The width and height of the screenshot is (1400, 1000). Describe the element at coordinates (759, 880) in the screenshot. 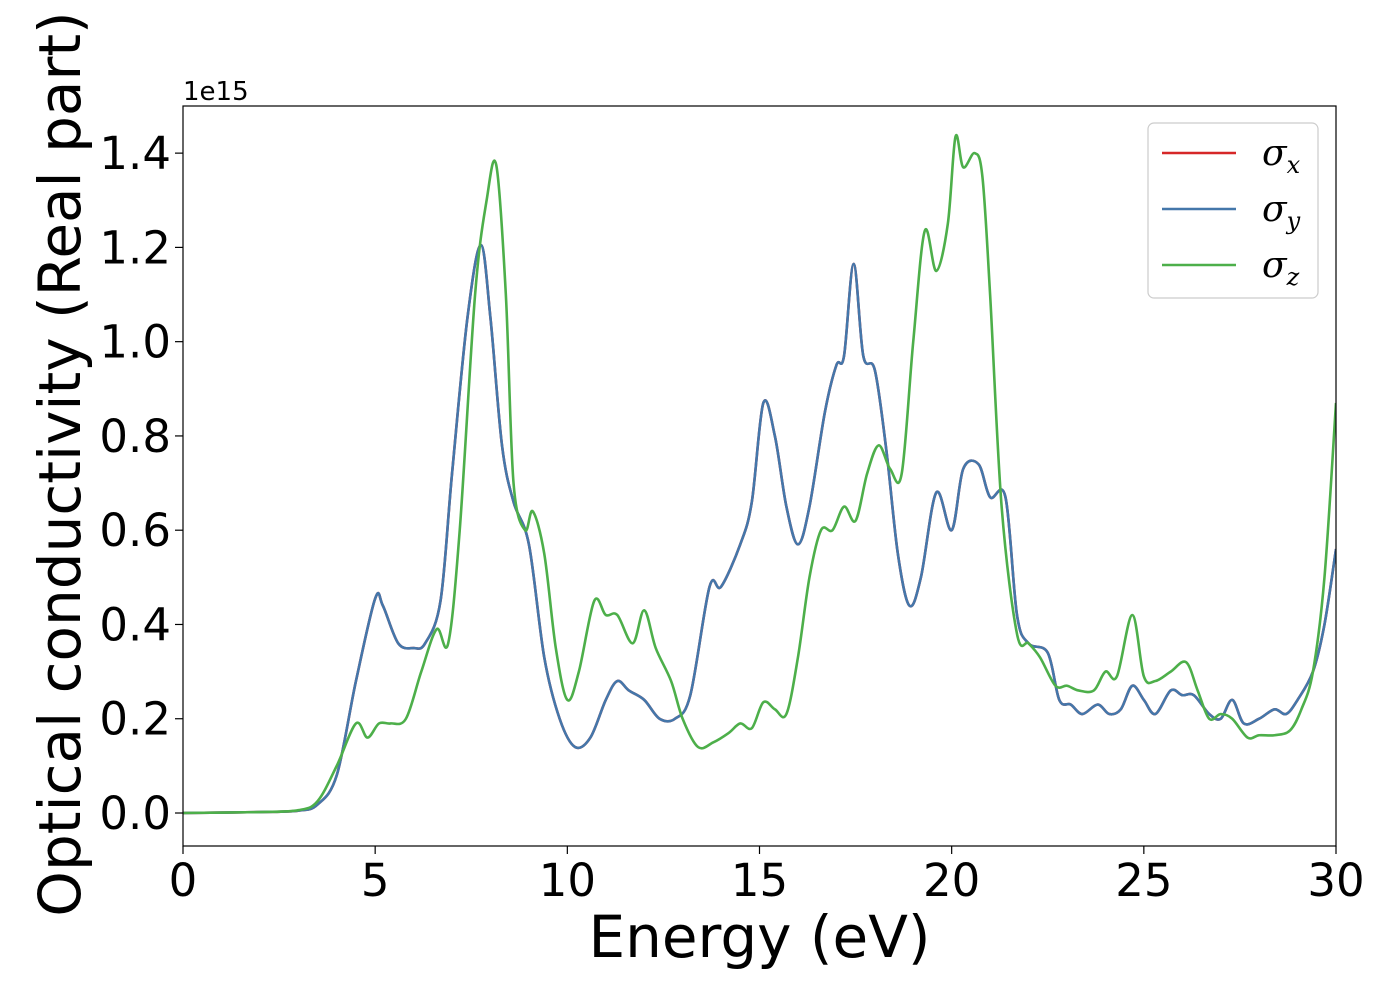

I see `x-tick-label: 15` at that location.